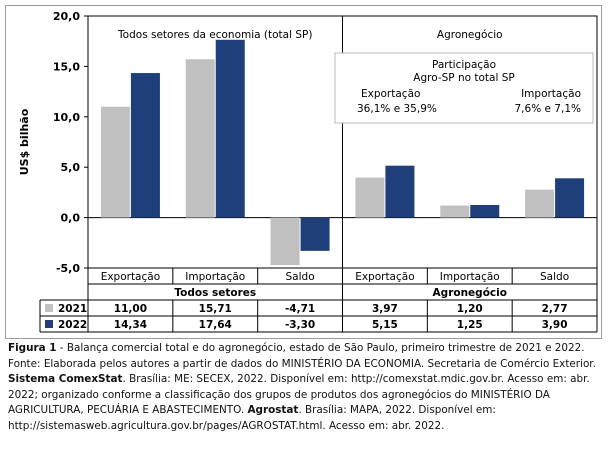  Describe the element at coordinates (71, 218) in the screenshot. I see `y-tick-label: 0,0` at that location.